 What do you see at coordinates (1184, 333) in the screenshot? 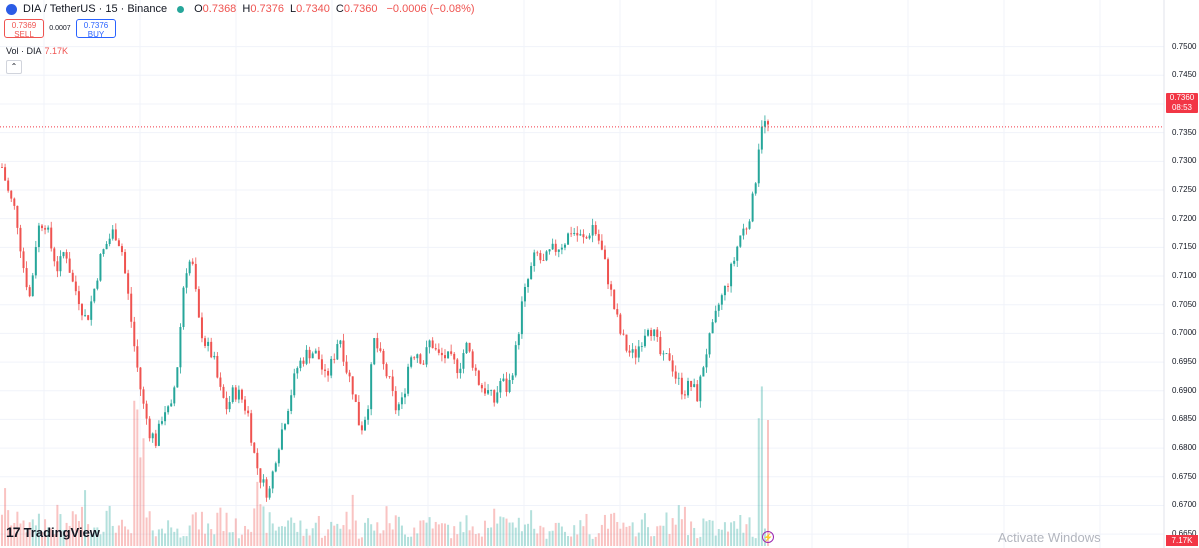
I see `y-tick-label: 0.7000` at bounding box center [1184, 333].